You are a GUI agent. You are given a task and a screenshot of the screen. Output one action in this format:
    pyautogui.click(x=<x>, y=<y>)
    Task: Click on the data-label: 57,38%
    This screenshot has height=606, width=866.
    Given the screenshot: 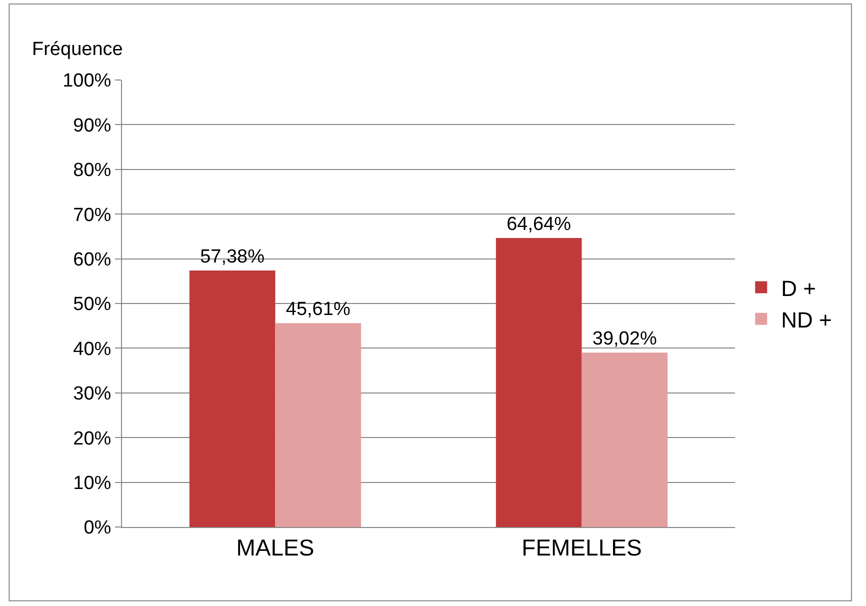 What is the action you would take?
    pyautogui.click(x=232, y=257)
    